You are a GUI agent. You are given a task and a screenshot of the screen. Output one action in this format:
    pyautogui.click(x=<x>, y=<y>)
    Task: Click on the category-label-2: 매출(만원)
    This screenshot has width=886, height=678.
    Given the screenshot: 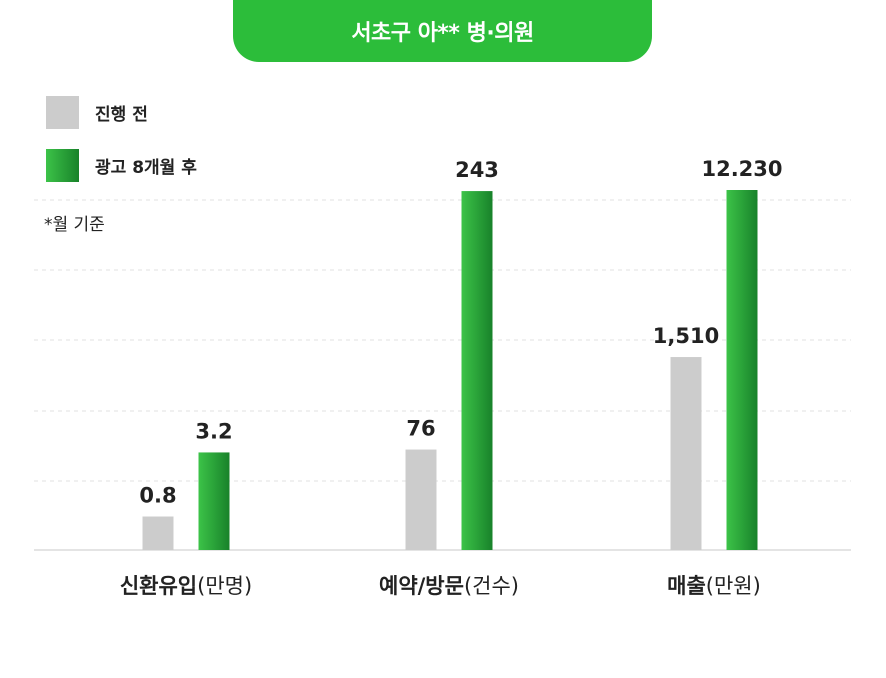 What is the action you would take?
    pyautogui.click(x=714, y=586)
    